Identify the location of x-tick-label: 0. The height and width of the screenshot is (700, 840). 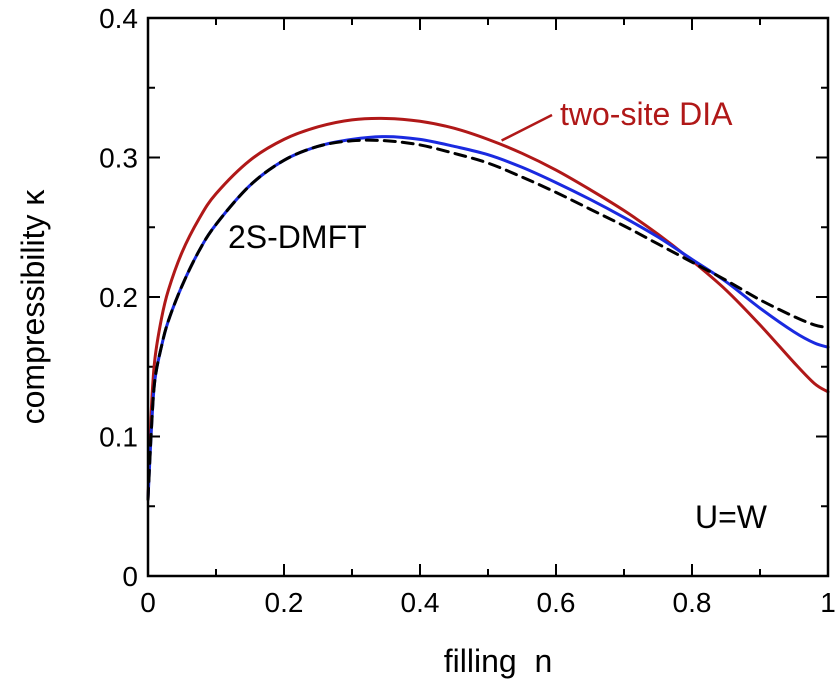
(148, 602).